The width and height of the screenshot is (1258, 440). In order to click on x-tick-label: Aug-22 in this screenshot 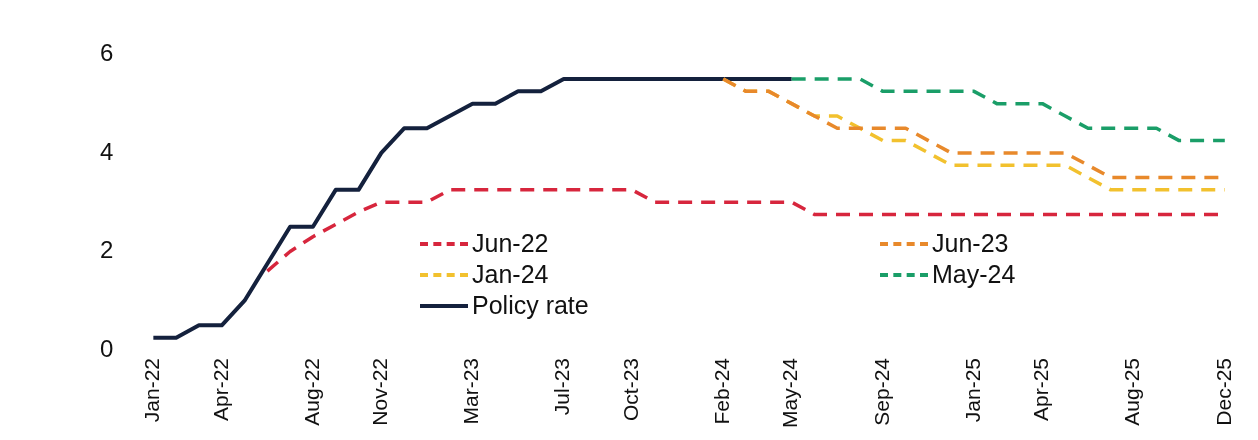, I will do `click(311, 391)`.